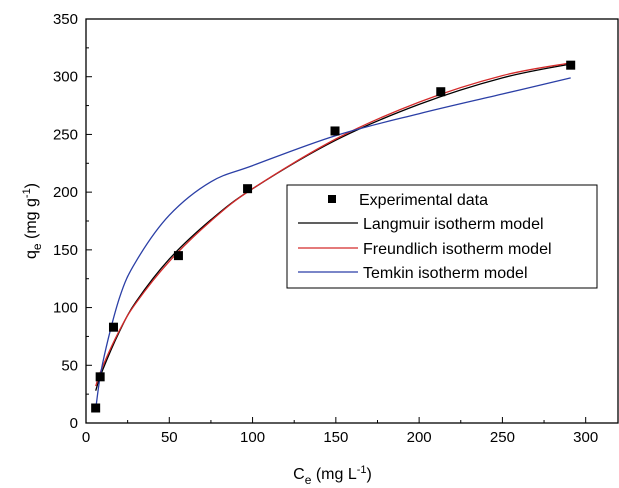 The height and width of the screenshot is (488, 619). I want to click on x-tick-label: 200, so click(419, 437).